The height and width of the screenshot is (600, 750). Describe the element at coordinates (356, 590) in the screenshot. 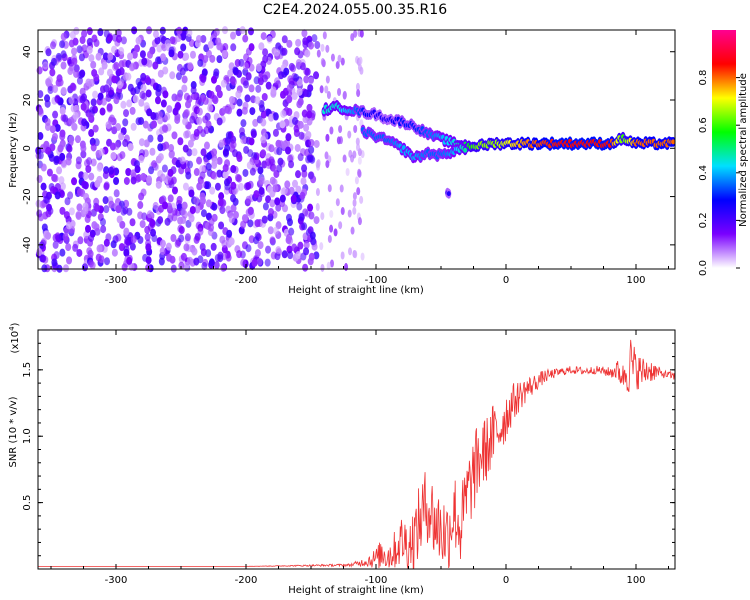

I see `snr-xlabel: Height of straight line (km)` at that location.